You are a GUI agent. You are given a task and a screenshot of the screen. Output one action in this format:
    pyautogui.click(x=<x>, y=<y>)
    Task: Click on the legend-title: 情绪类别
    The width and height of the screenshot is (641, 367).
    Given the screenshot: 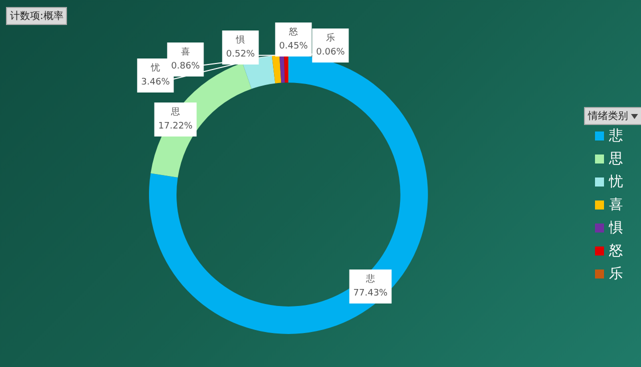 What is the action you would take?
    pyautogui.click(x=608, y=116)
    